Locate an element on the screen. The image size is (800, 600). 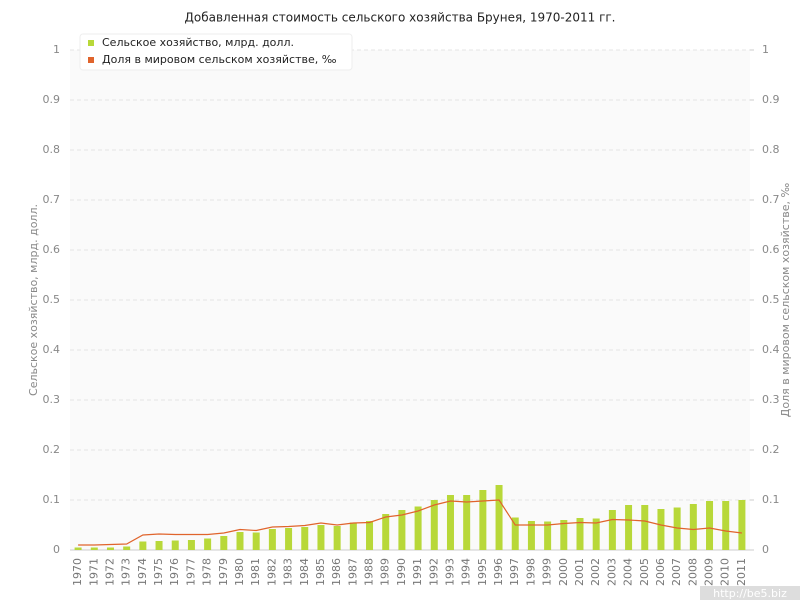
x-tick-label: 1984 is located at coordinates (304, 572).